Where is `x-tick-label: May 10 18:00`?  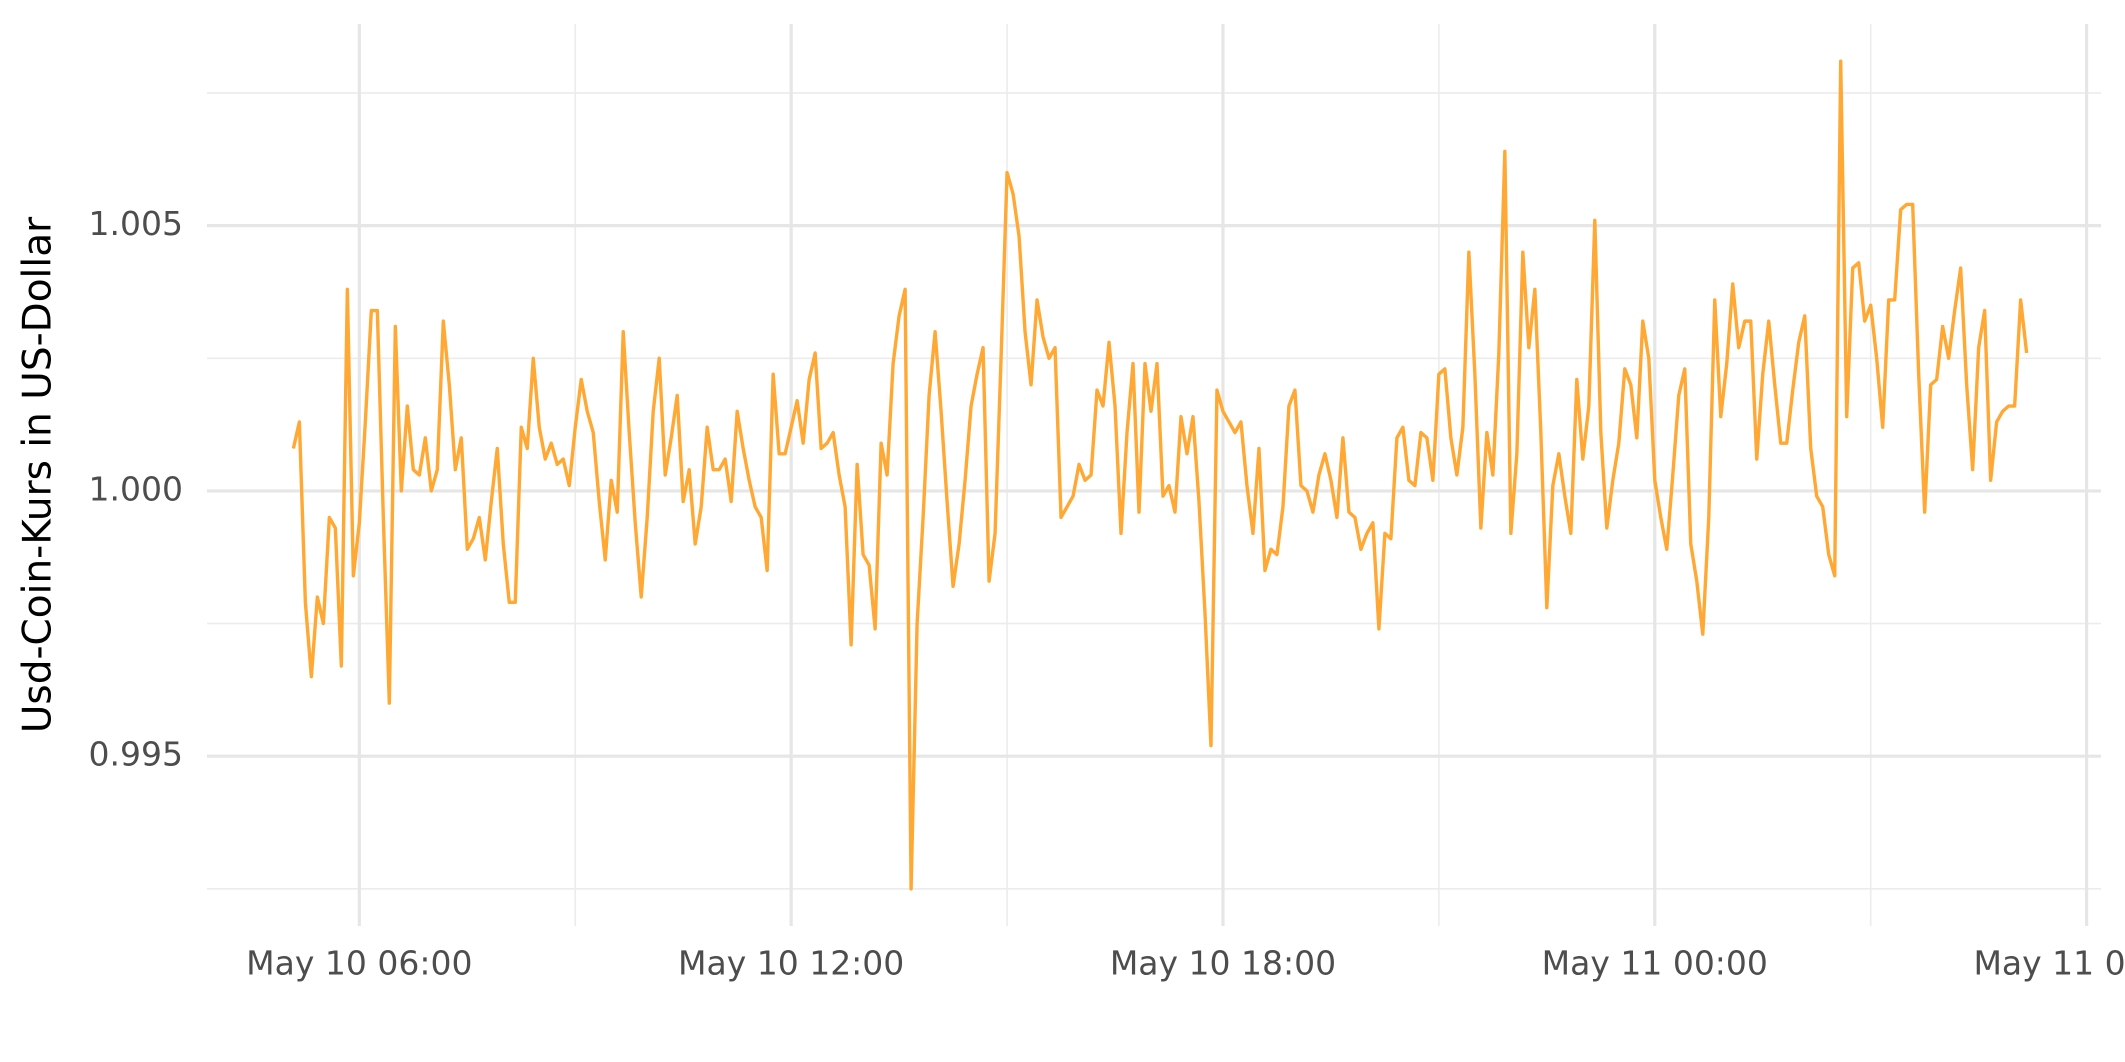
x-tick-label: May 10 18:00 is located at coordinates (1223, 963).